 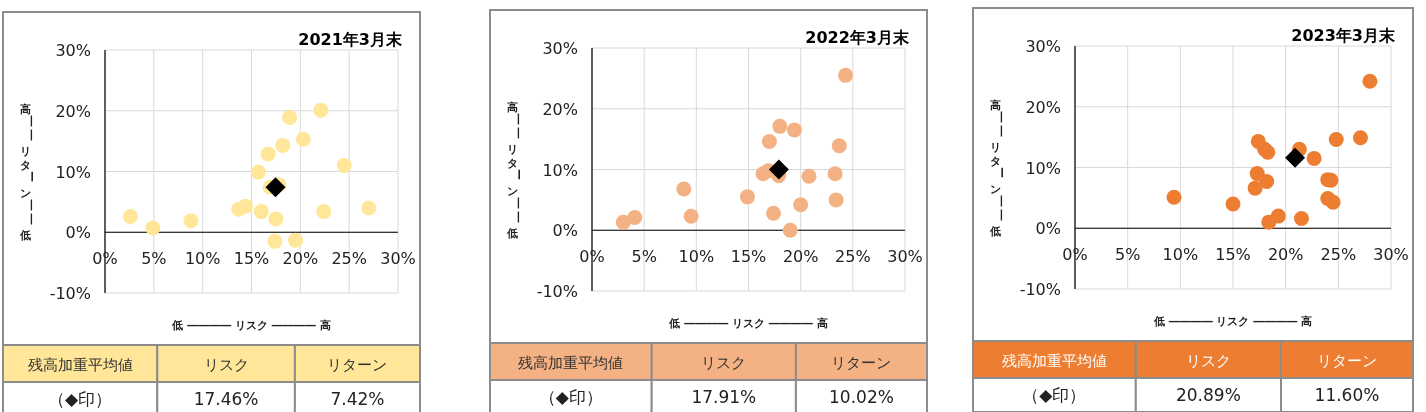 I want to click on chart-title: 2021年3月末, so click(x=350, y=39).